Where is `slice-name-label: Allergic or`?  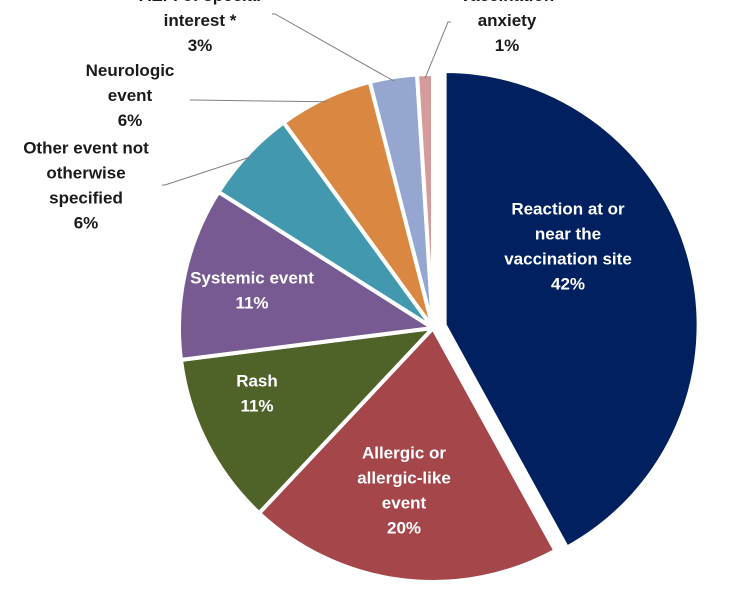 slice-name-label: Allergic or is located at coordinates (404, 453).